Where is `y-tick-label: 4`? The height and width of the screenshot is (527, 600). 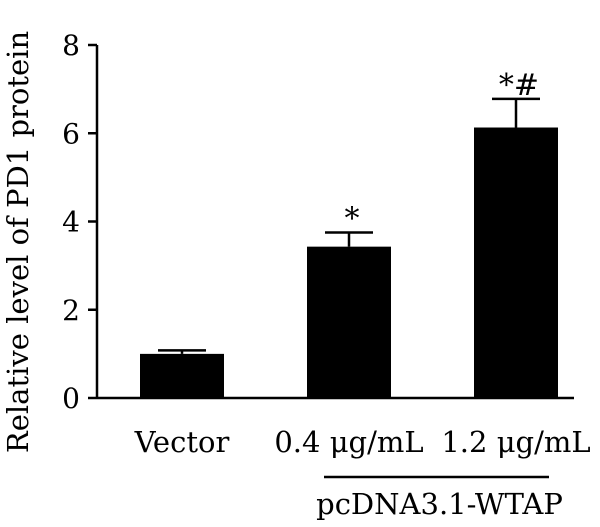 y-tick-label: 4 is located at coordinates (71, 222).